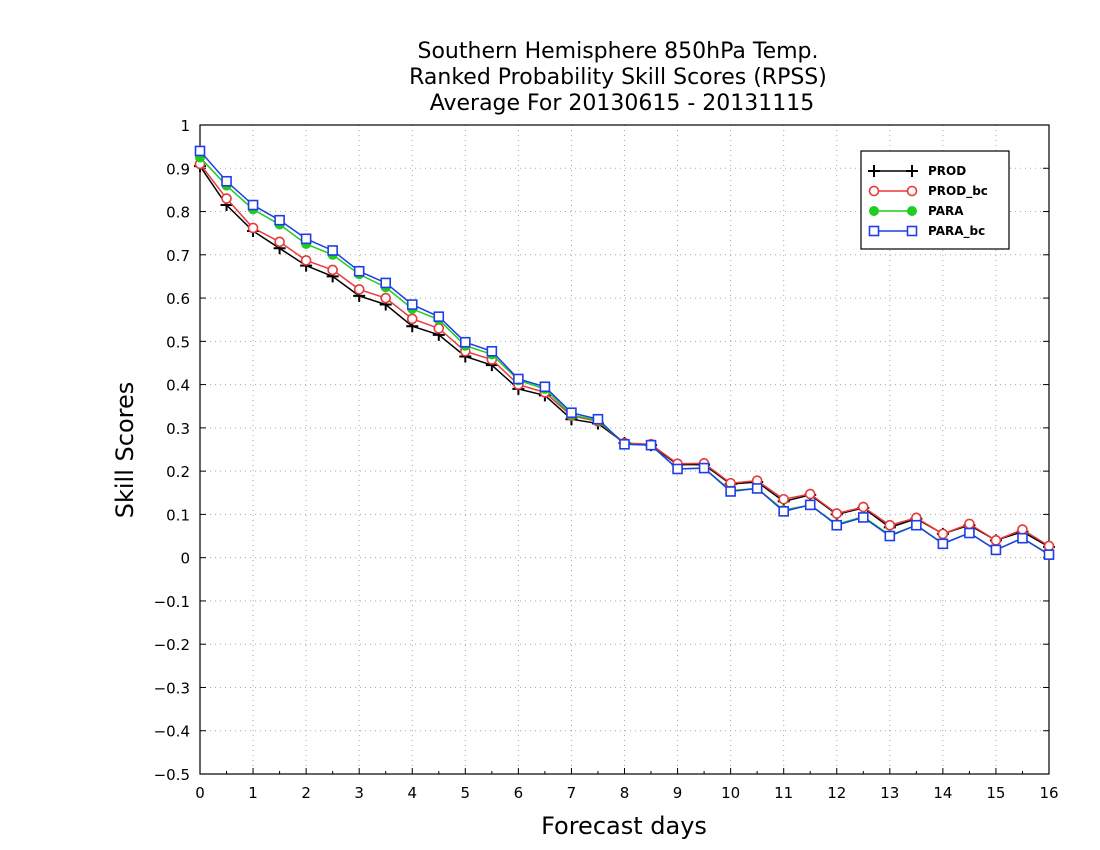  Describe the element at coordinates (947, 171) in the screenshot. I see `legend-label: PROD` at that location.